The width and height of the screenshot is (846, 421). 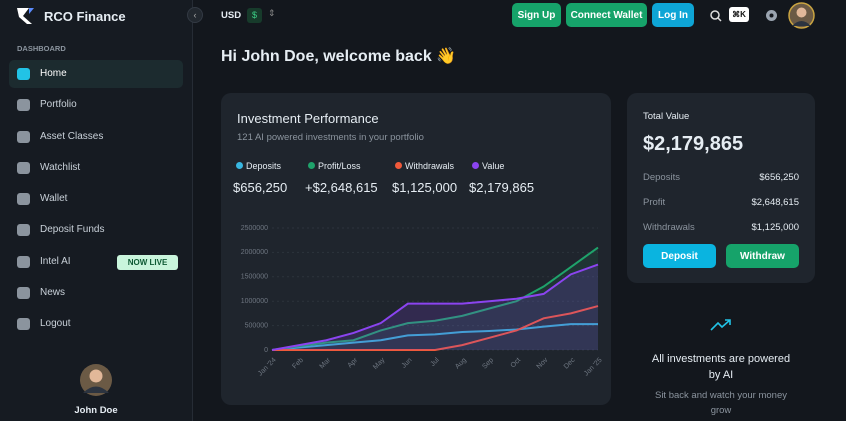 I want to click on x-tick-label: Apr, so click(x=353, y=362).